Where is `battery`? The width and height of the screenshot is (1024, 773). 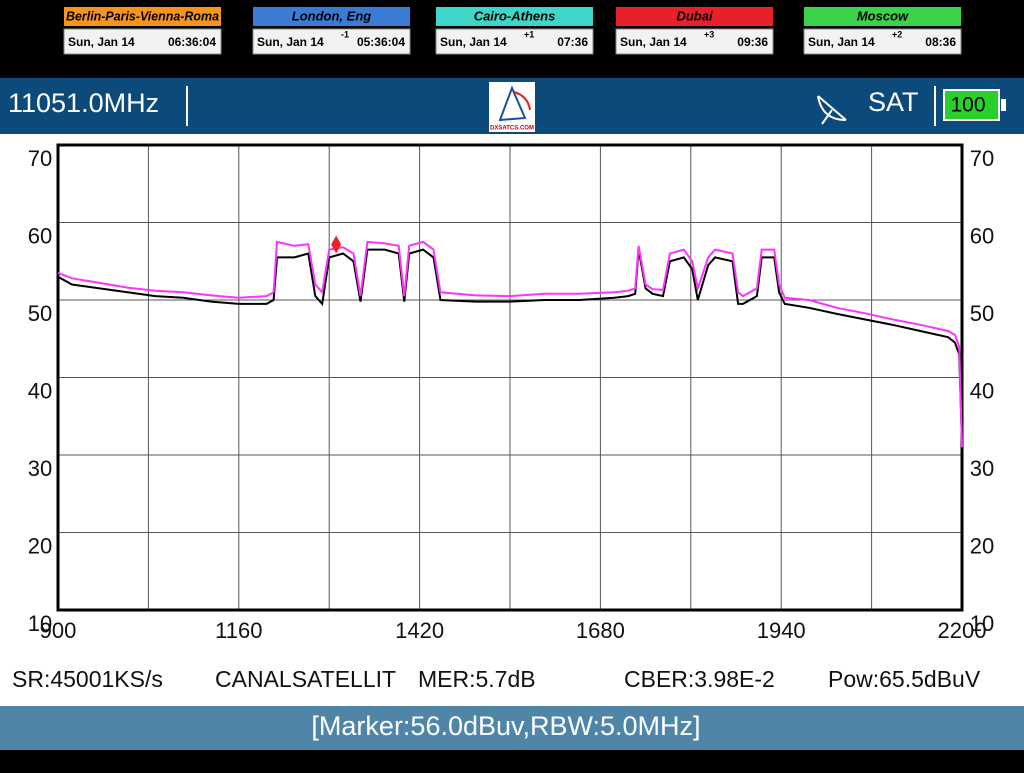 battery is located at coordinates (971, 105).